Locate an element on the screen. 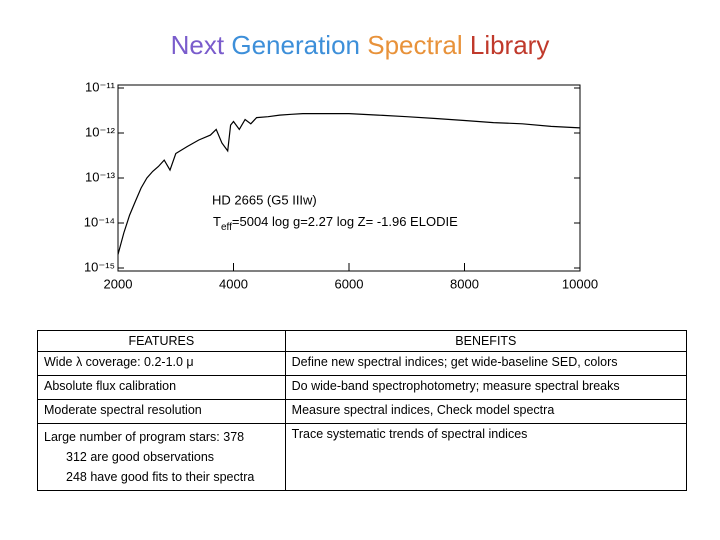 The image size is (720, 540). y-tick-label: 10⁻¹³ is located at coordinates (100, 176).